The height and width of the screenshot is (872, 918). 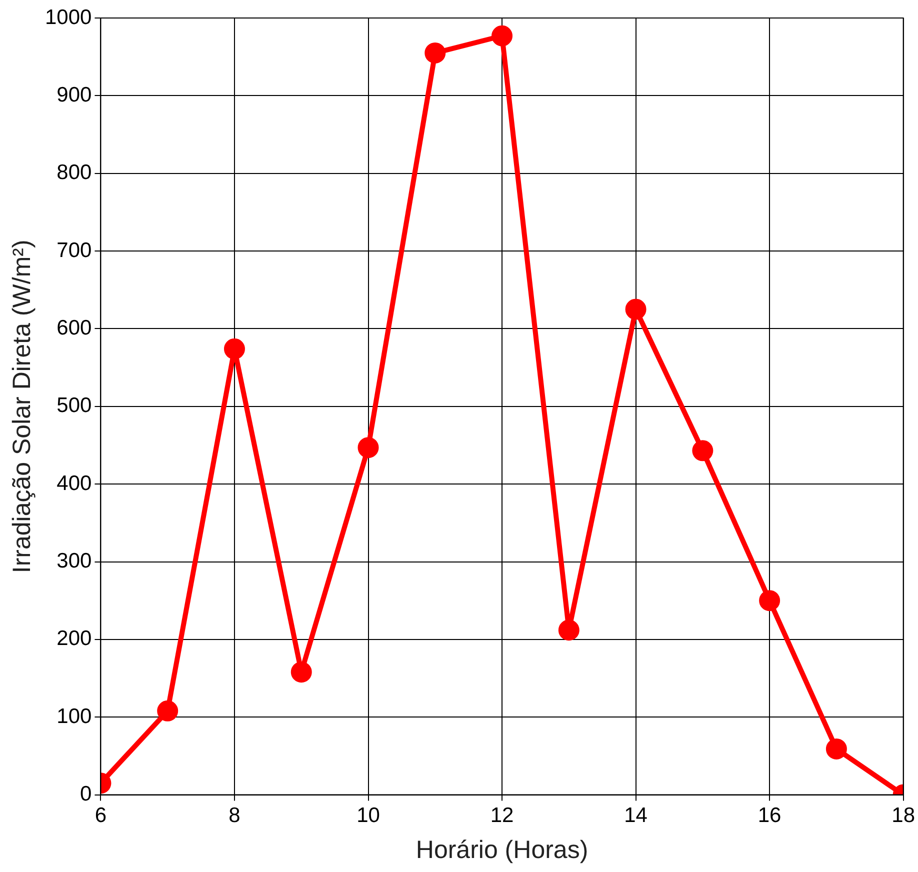 I want to click on y-tick-label: 0, so click(x=86, y=794).